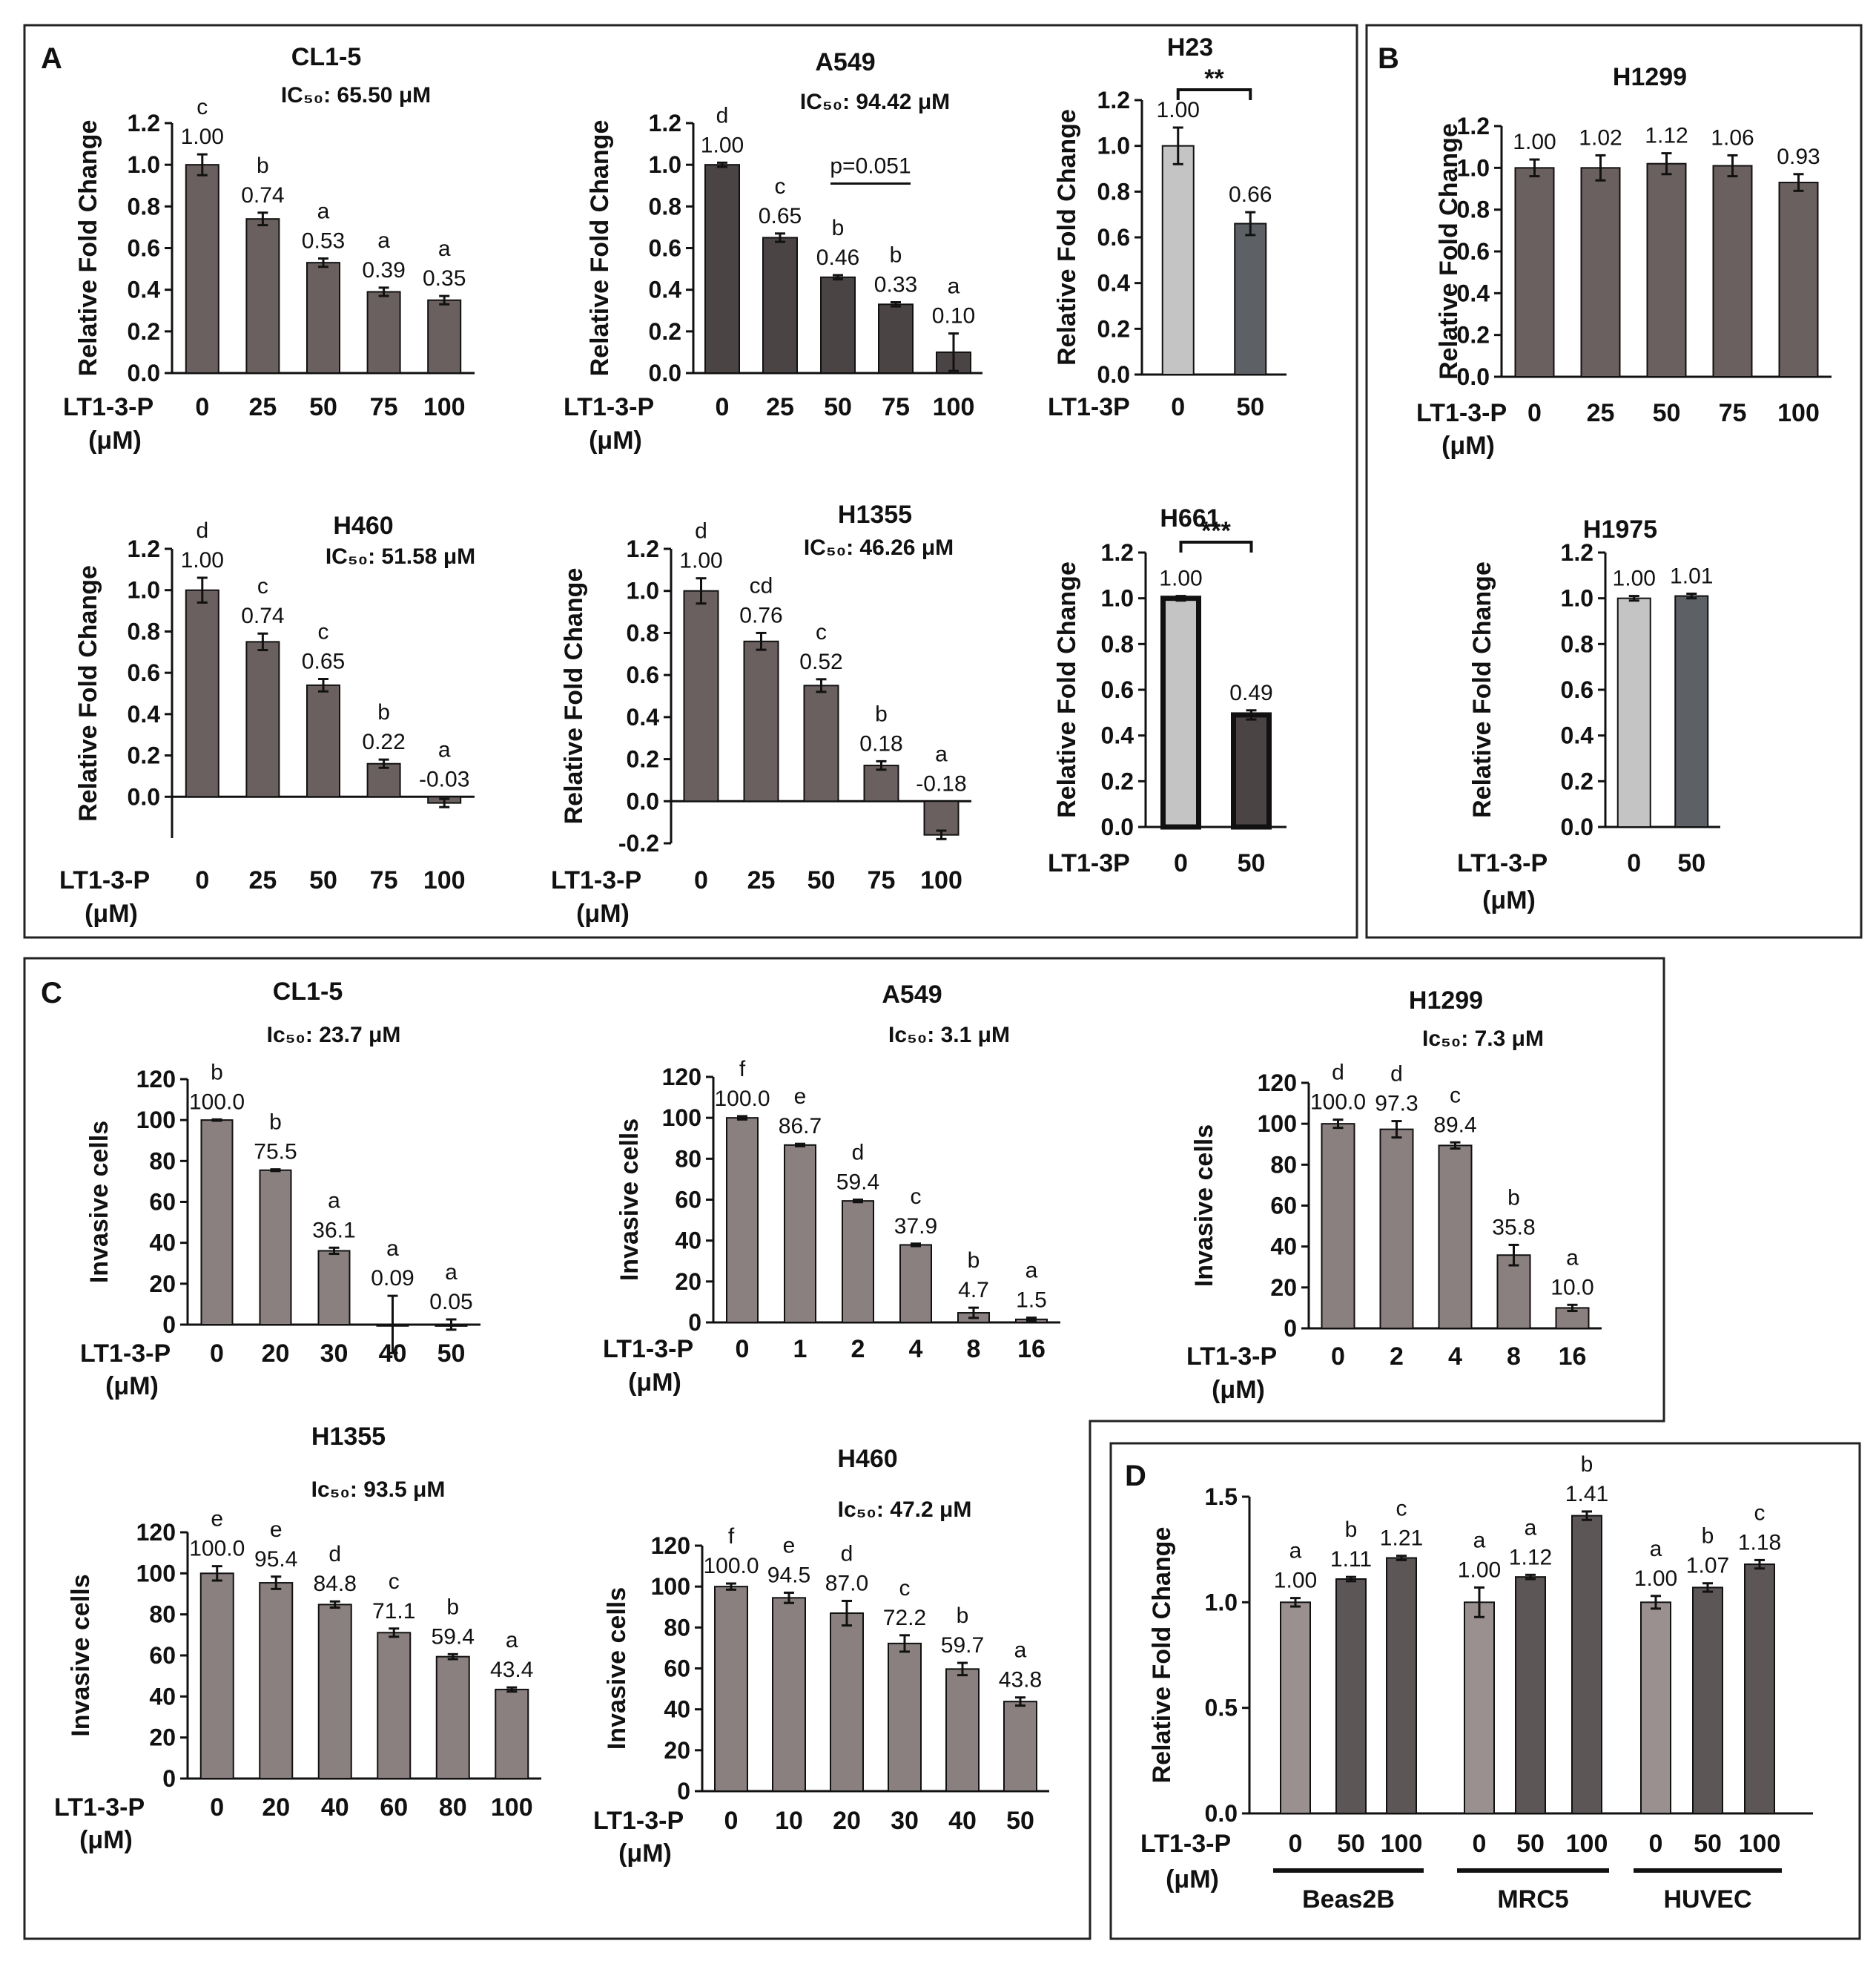 This screenshot has height=1961, width=1876. I want to click on chart-title: H1975, so click(1620, 529).